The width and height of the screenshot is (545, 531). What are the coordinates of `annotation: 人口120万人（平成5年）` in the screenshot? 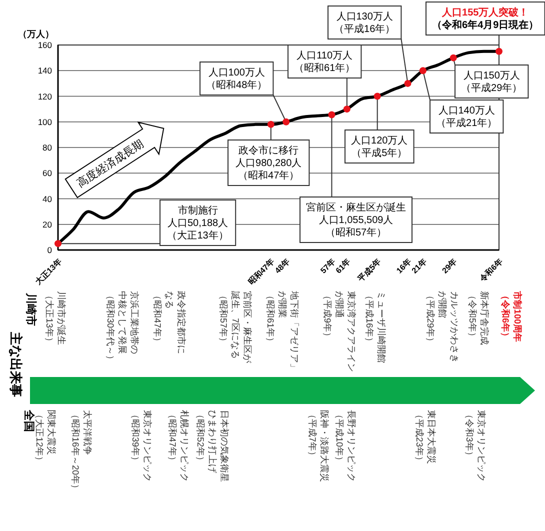 It's located at (379, 147).